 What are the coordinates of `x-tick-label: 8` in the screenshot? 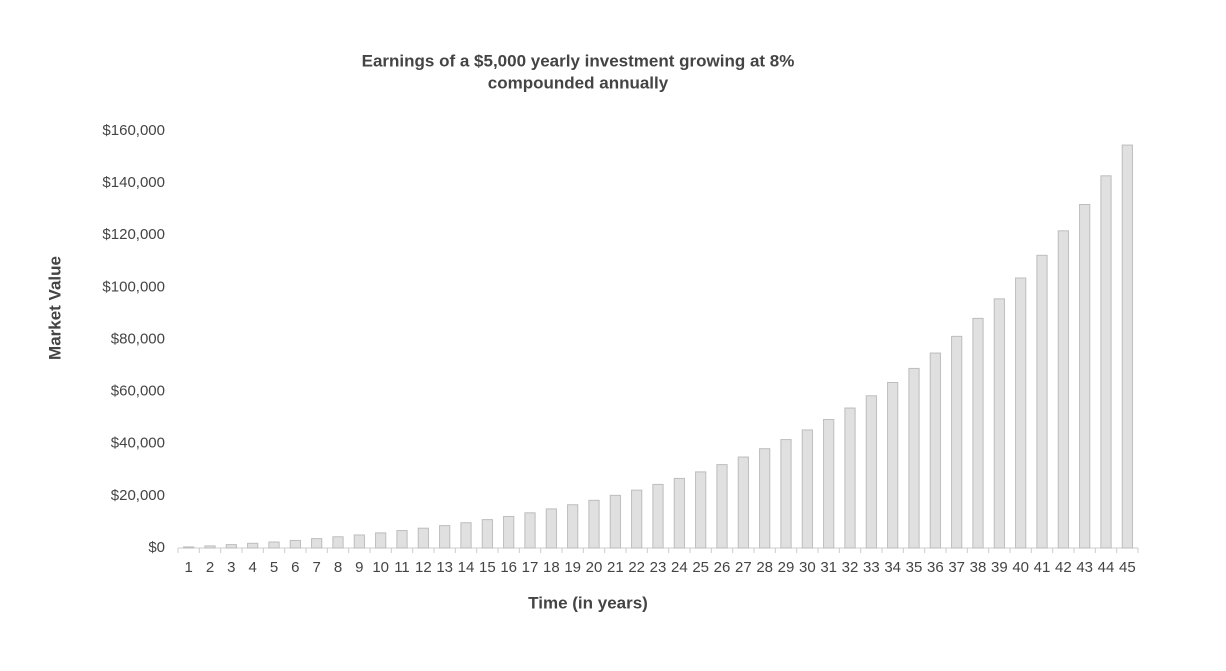 It's located at (338, 567).